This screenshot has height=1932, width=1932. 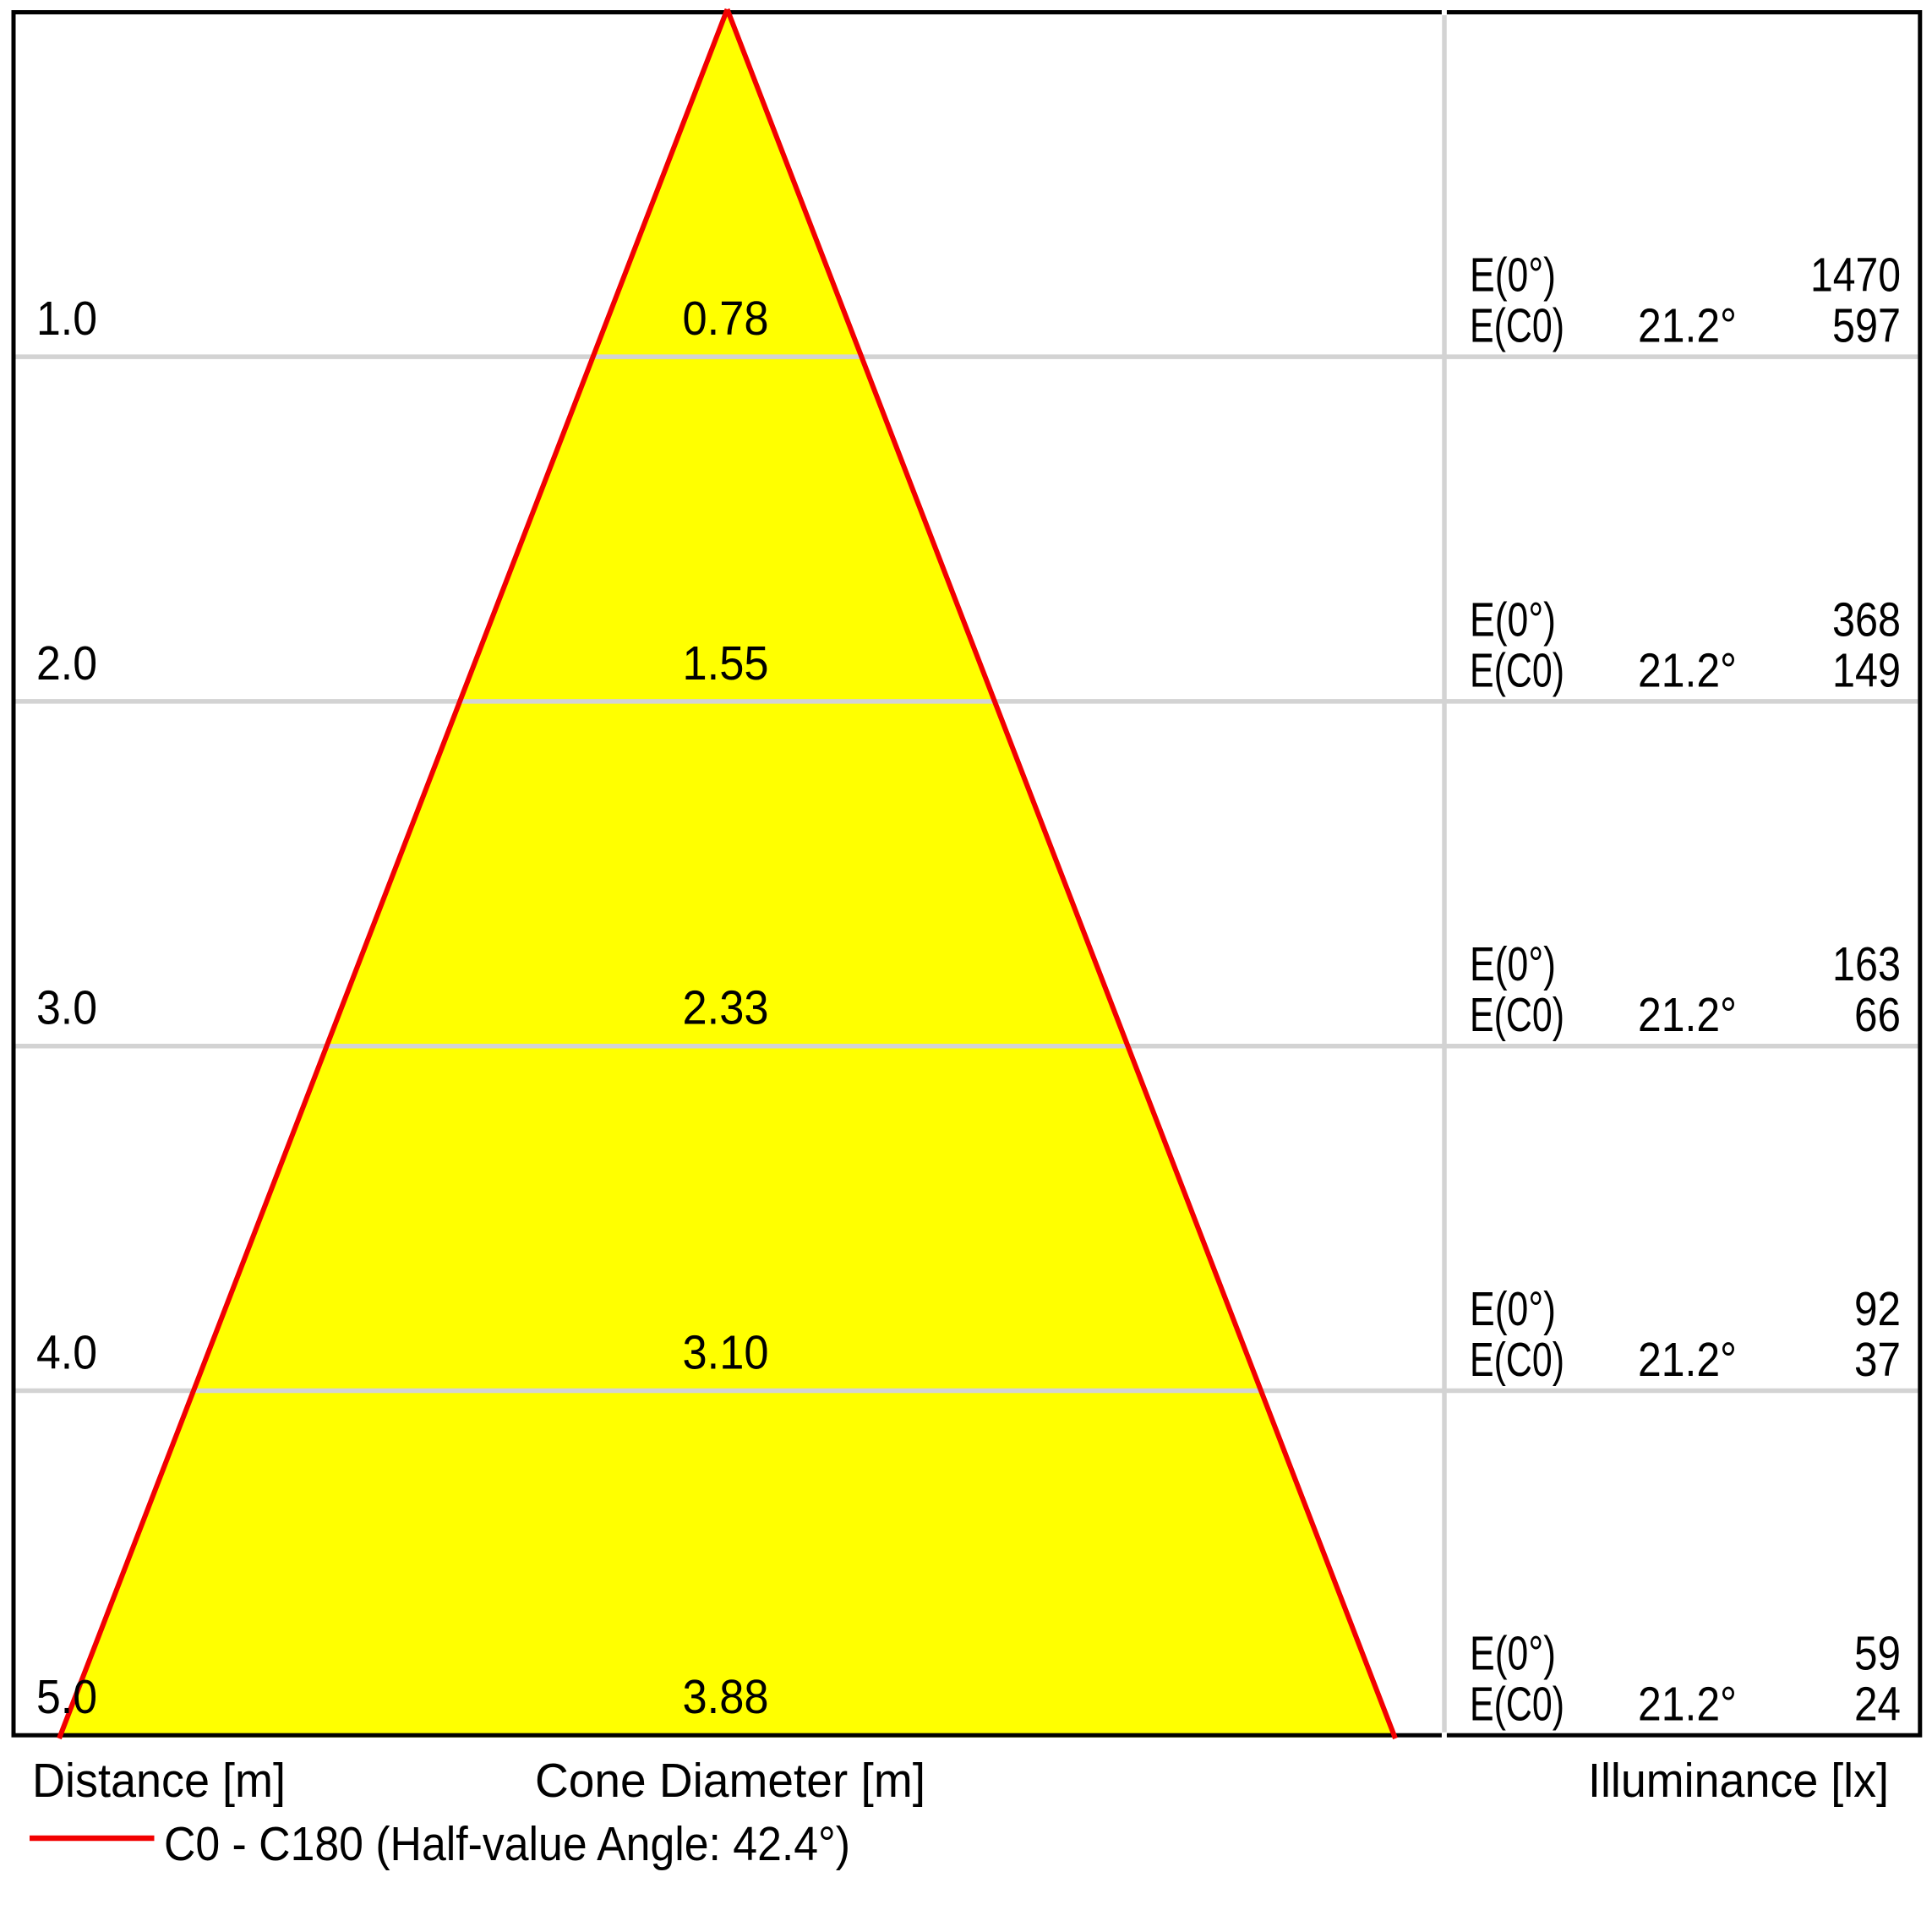 I want to click on svg-text:C0 - C180 (Half-value Angle: 4: C0 - C180 (Half-value Angle: 42.4°), so click(x=507, y=1844).